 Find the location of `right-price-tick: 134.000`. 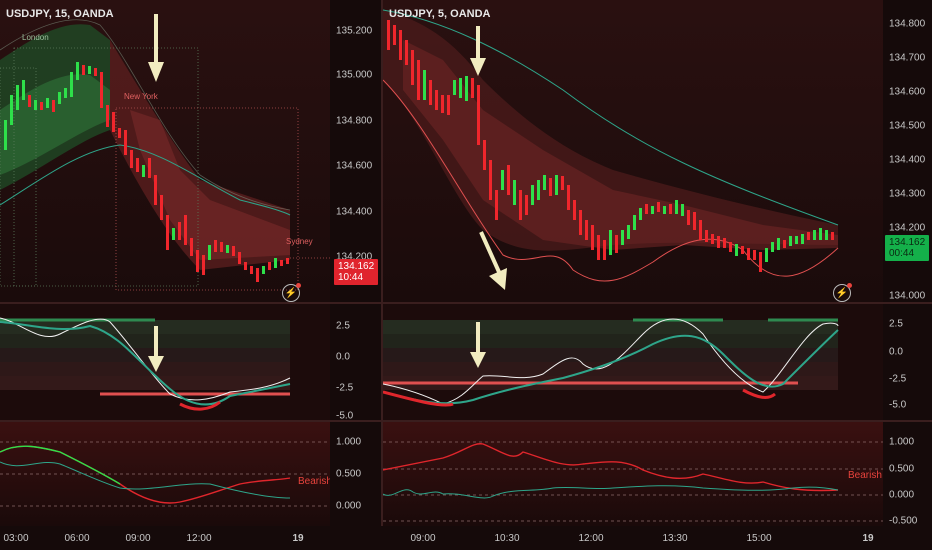

right-price-tick: 134.000 is located at coordinates (907, 296).